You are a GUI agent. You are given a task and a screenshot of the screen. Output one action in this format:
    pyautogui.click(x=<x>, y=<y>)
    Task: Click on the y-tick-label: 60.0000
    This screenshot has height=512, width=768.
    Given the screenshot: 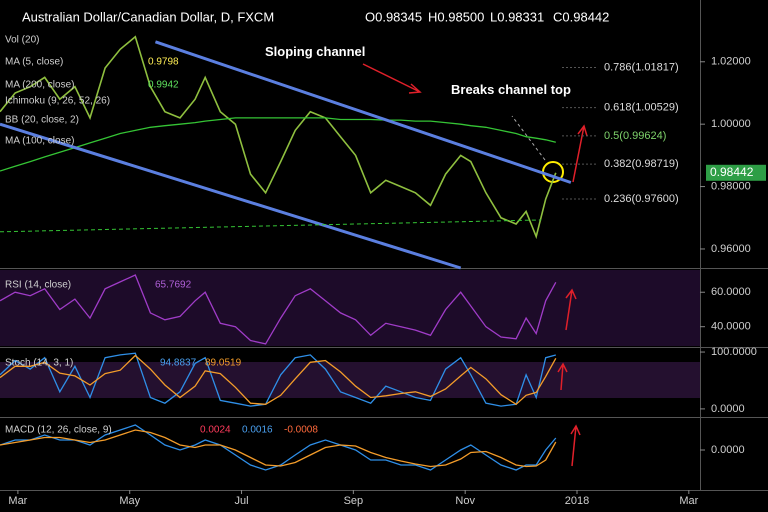 What is the action you would take?
    pyautogui.click(x=731, y=292)
    